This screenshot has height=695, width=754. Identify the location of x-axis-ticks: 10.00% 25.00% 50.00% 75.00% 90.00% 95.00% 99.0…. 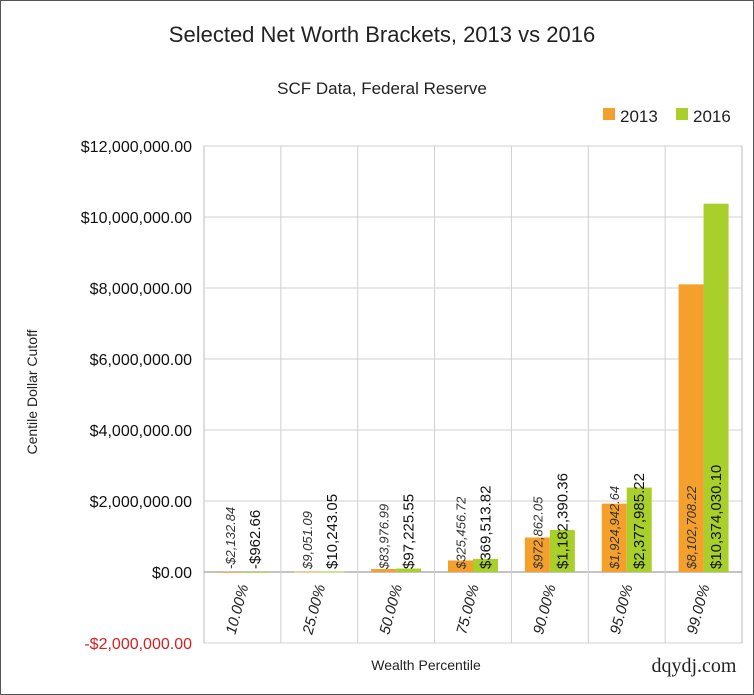
(468, 610).